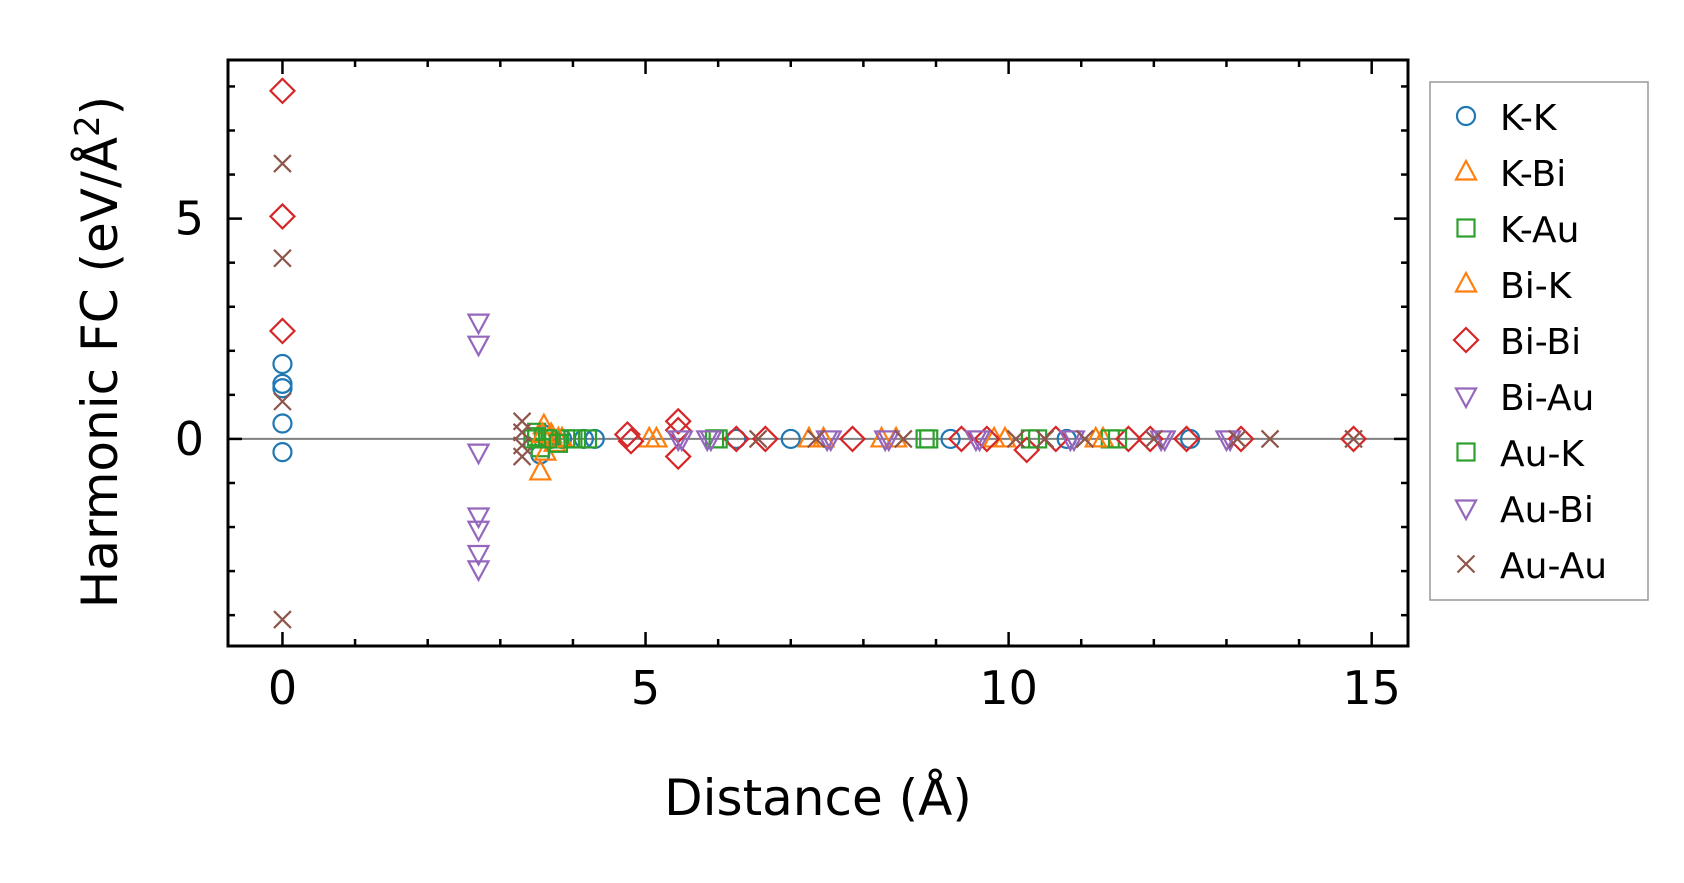 The height and width of the screenshot is (883, 1684). What do you see at coordinates (88, 126) in the screenshot?
I see `y-axis-label-superscript: 2` at bounding box center [88, 126].